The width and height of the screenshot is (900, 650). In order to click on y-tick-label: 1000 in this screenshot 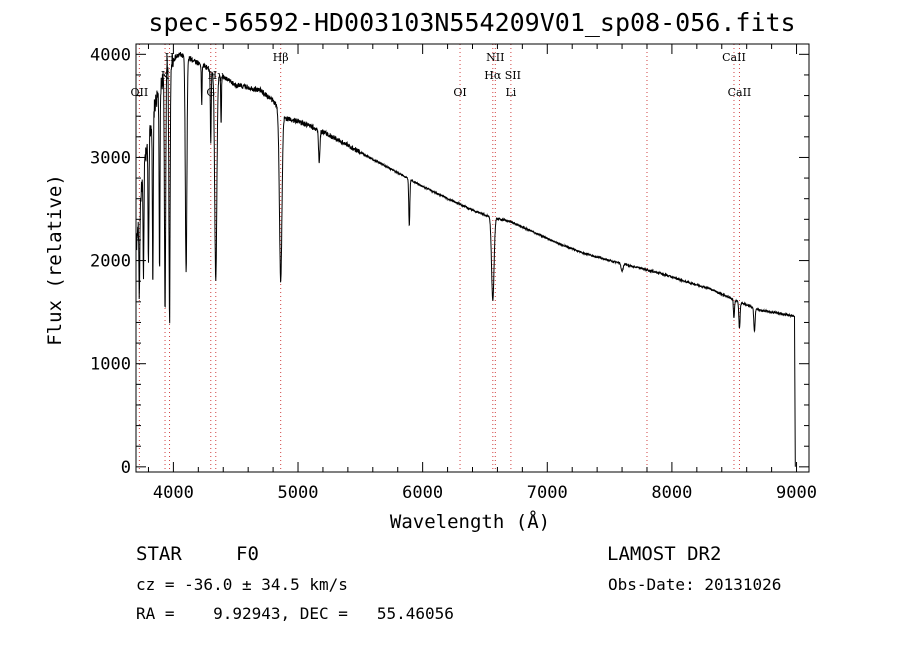, I will do `click(110, 365)`.